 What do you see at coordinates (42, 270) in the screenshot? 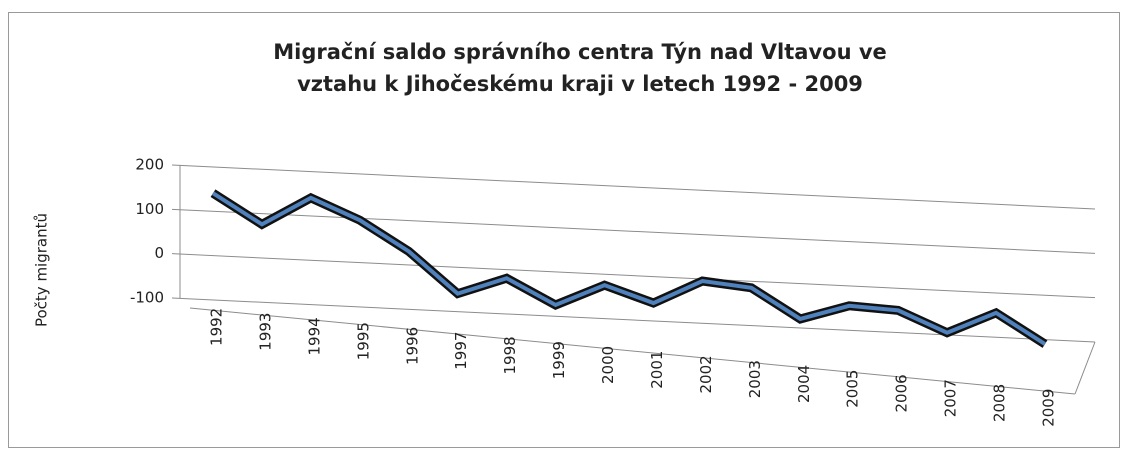
I see `y-axis-label: Počty migrantů` at bounding box center [42, 270].